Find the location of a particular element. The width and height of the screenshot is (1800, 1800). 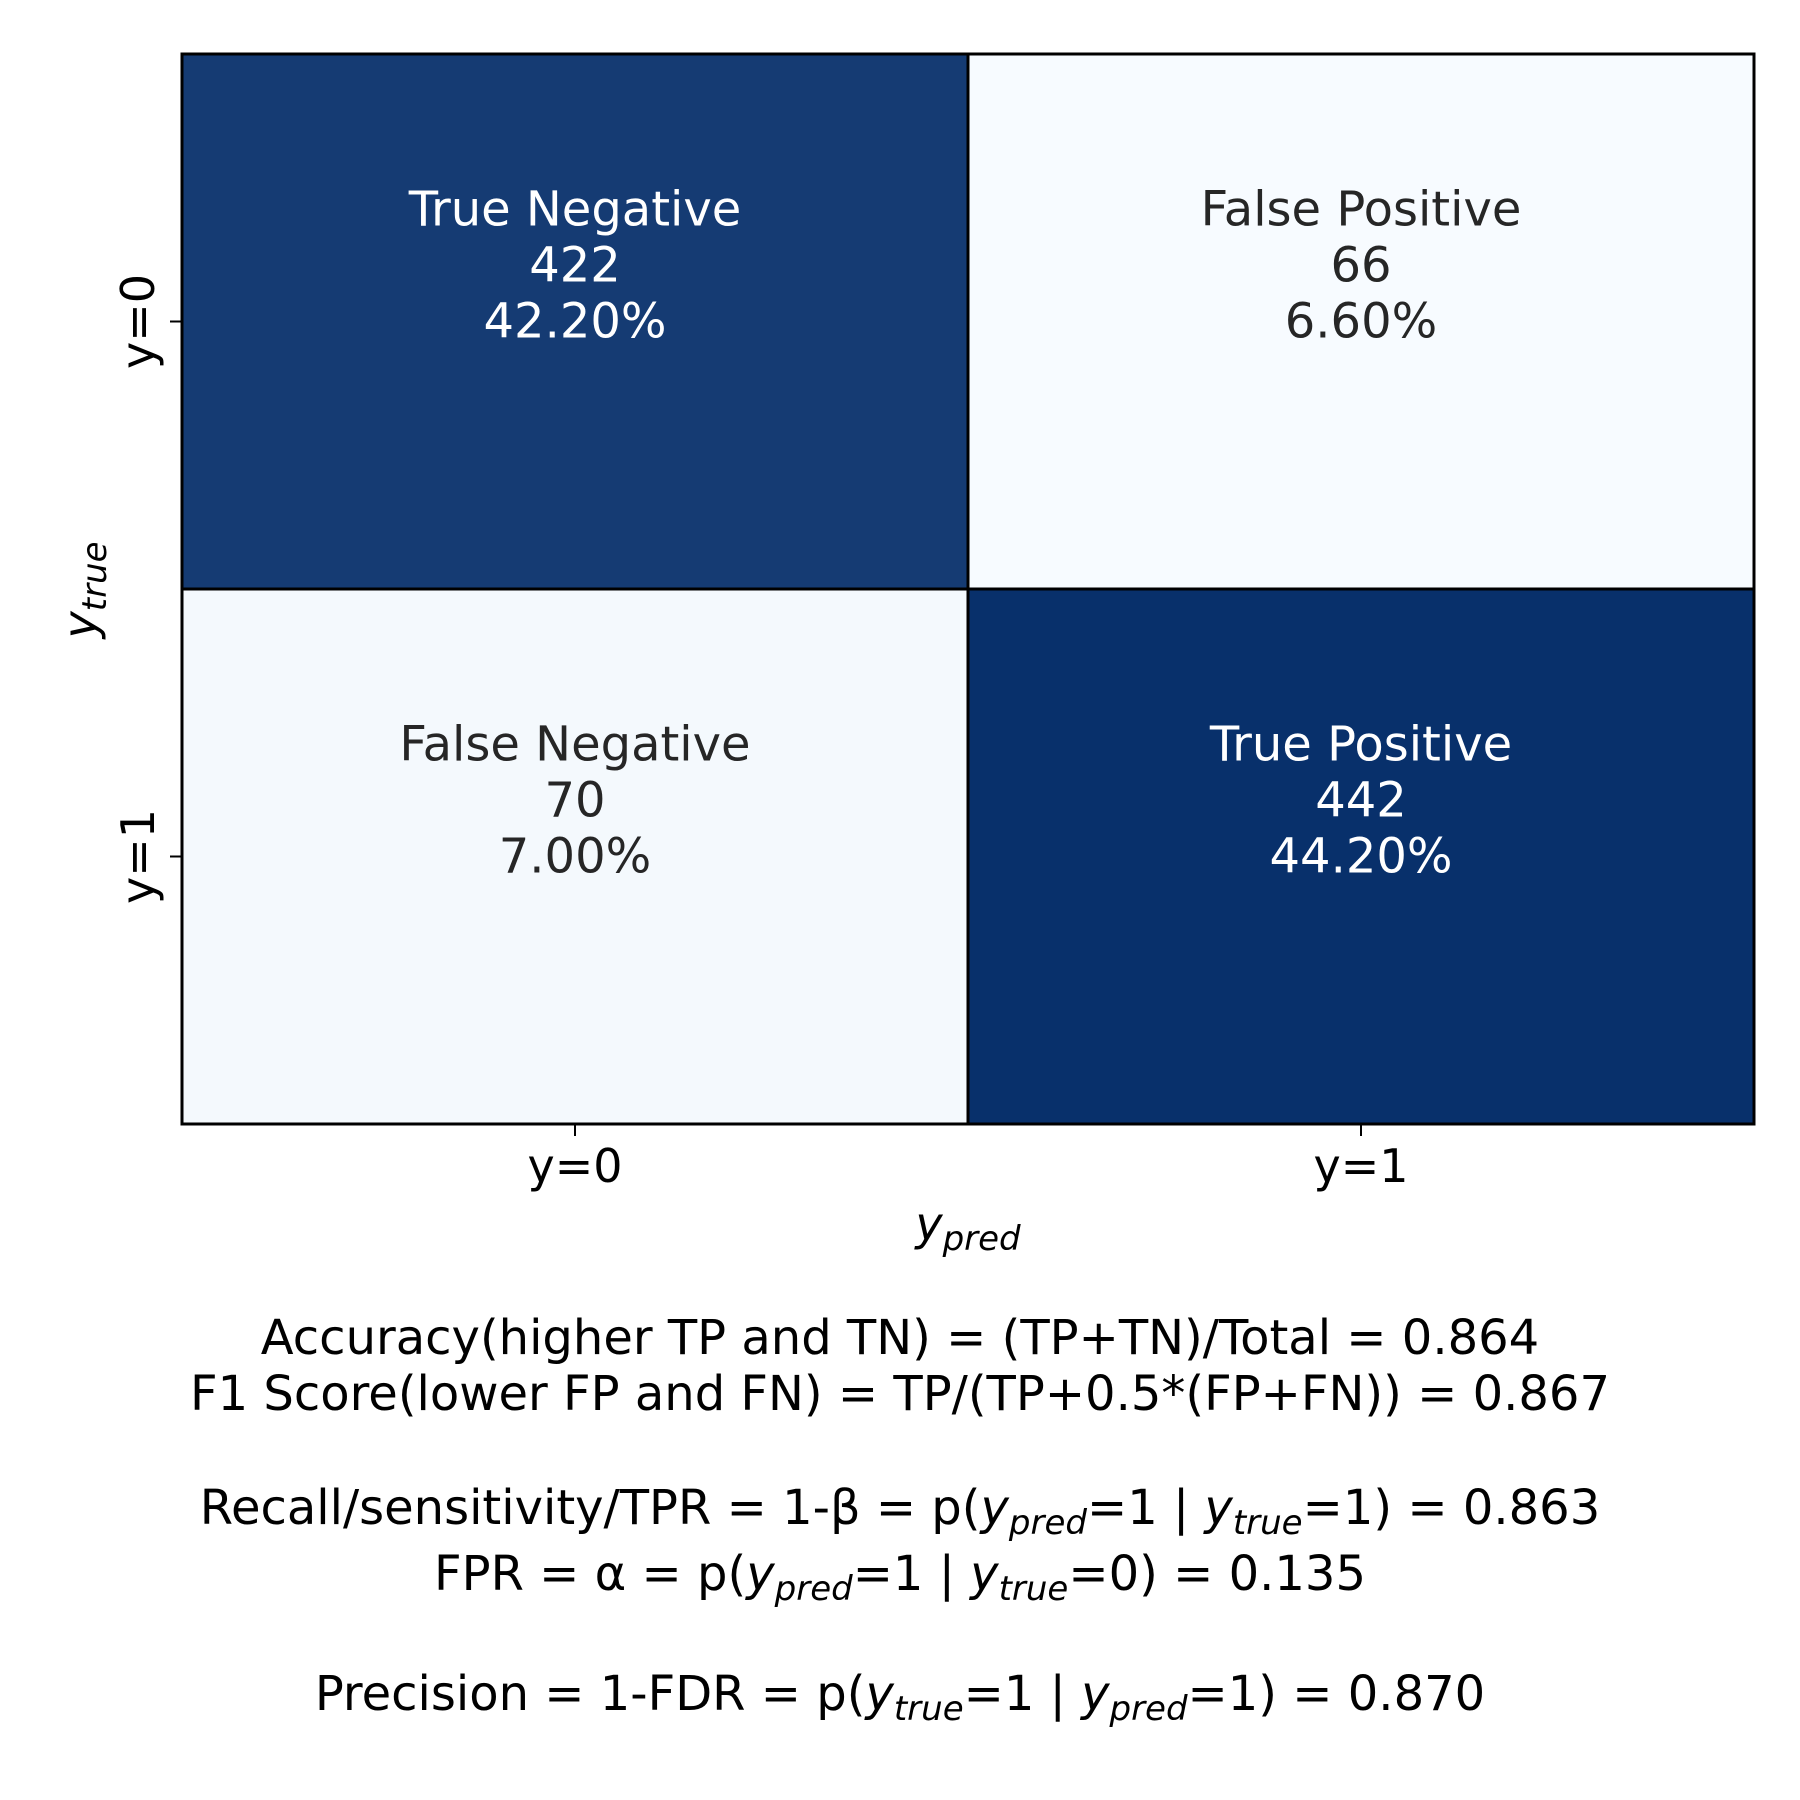

cell-label: False Positive is located at coordinates (1361, 210).